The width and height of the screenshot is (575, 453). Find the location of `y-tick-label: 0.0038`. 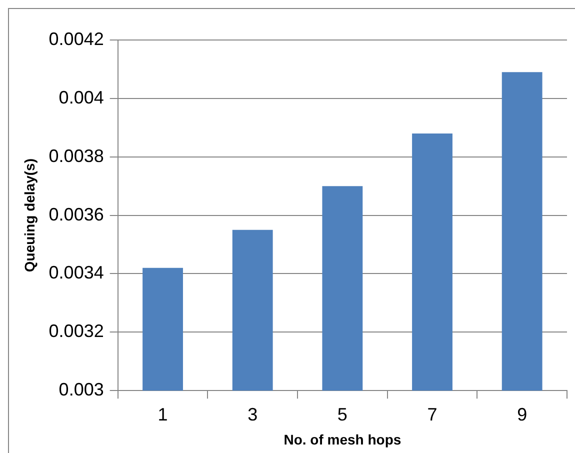

y-tick-label: 0.0038 is located at coordinates (76, 156).